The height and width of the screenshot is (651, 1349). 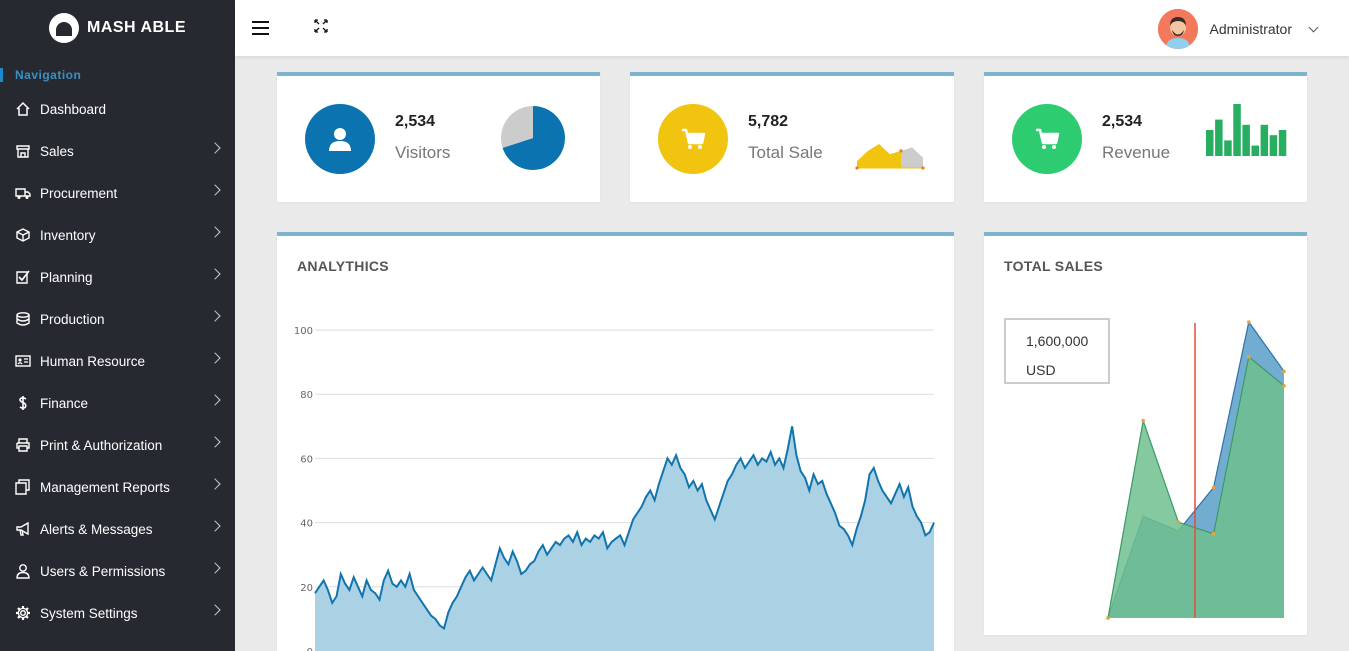 What do you see at coordinates (103, 571) in the screenshot?
I see `sidebar-item-label: Users & Permissions` at bounding box center [103, 571].